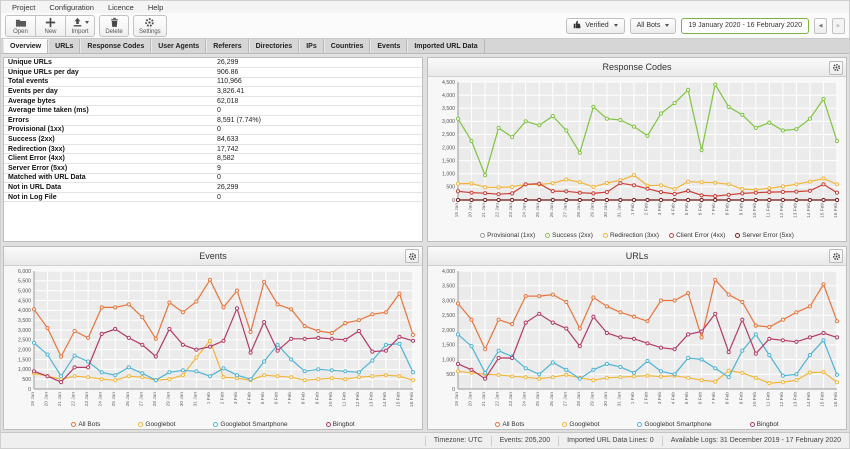 Image resolution: width=850 pixels, height=449 pixels. I want to click on bots-filter-label: All Bots, so click(648, 25).